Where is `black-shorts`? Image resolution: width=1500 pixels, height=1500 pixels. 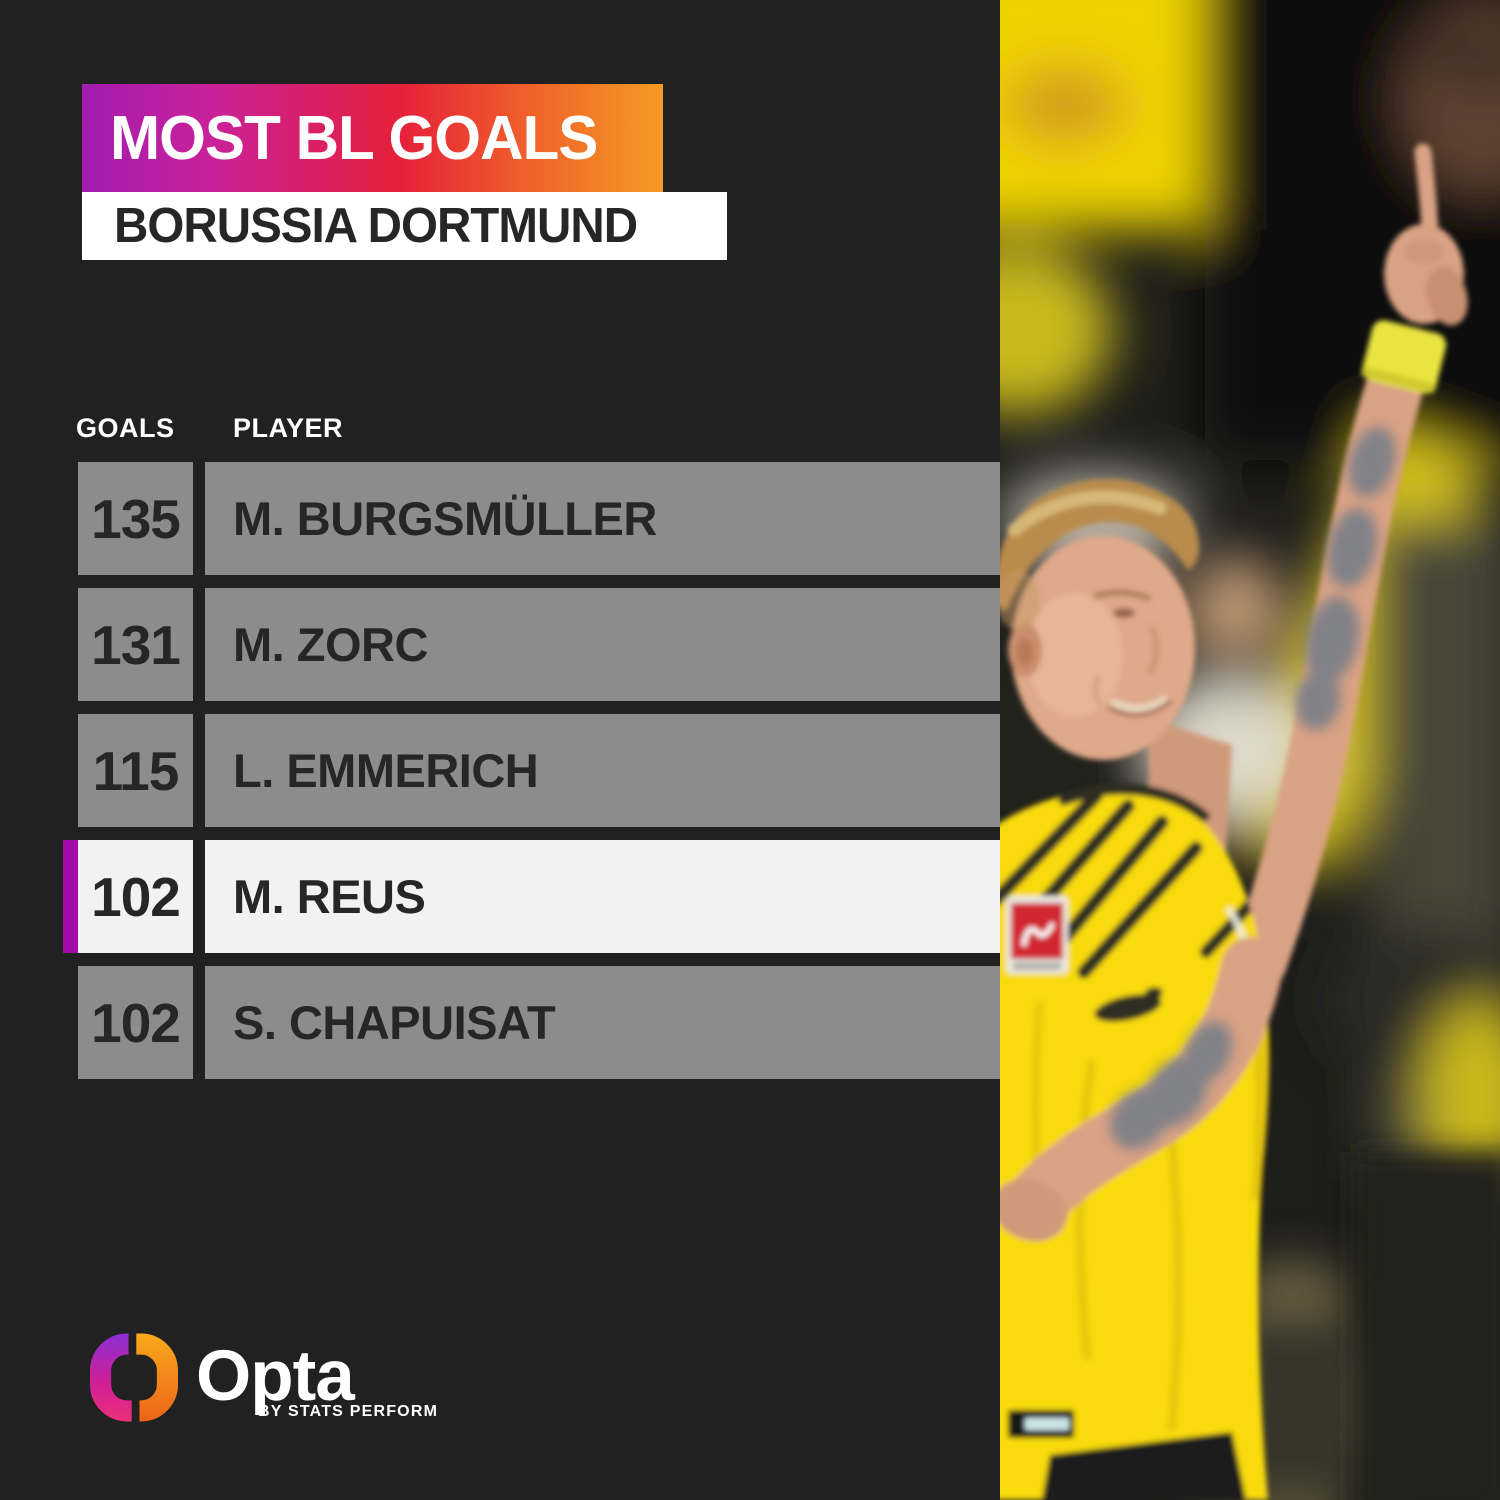
black-shorts is located at coordinates (1144, 1466).